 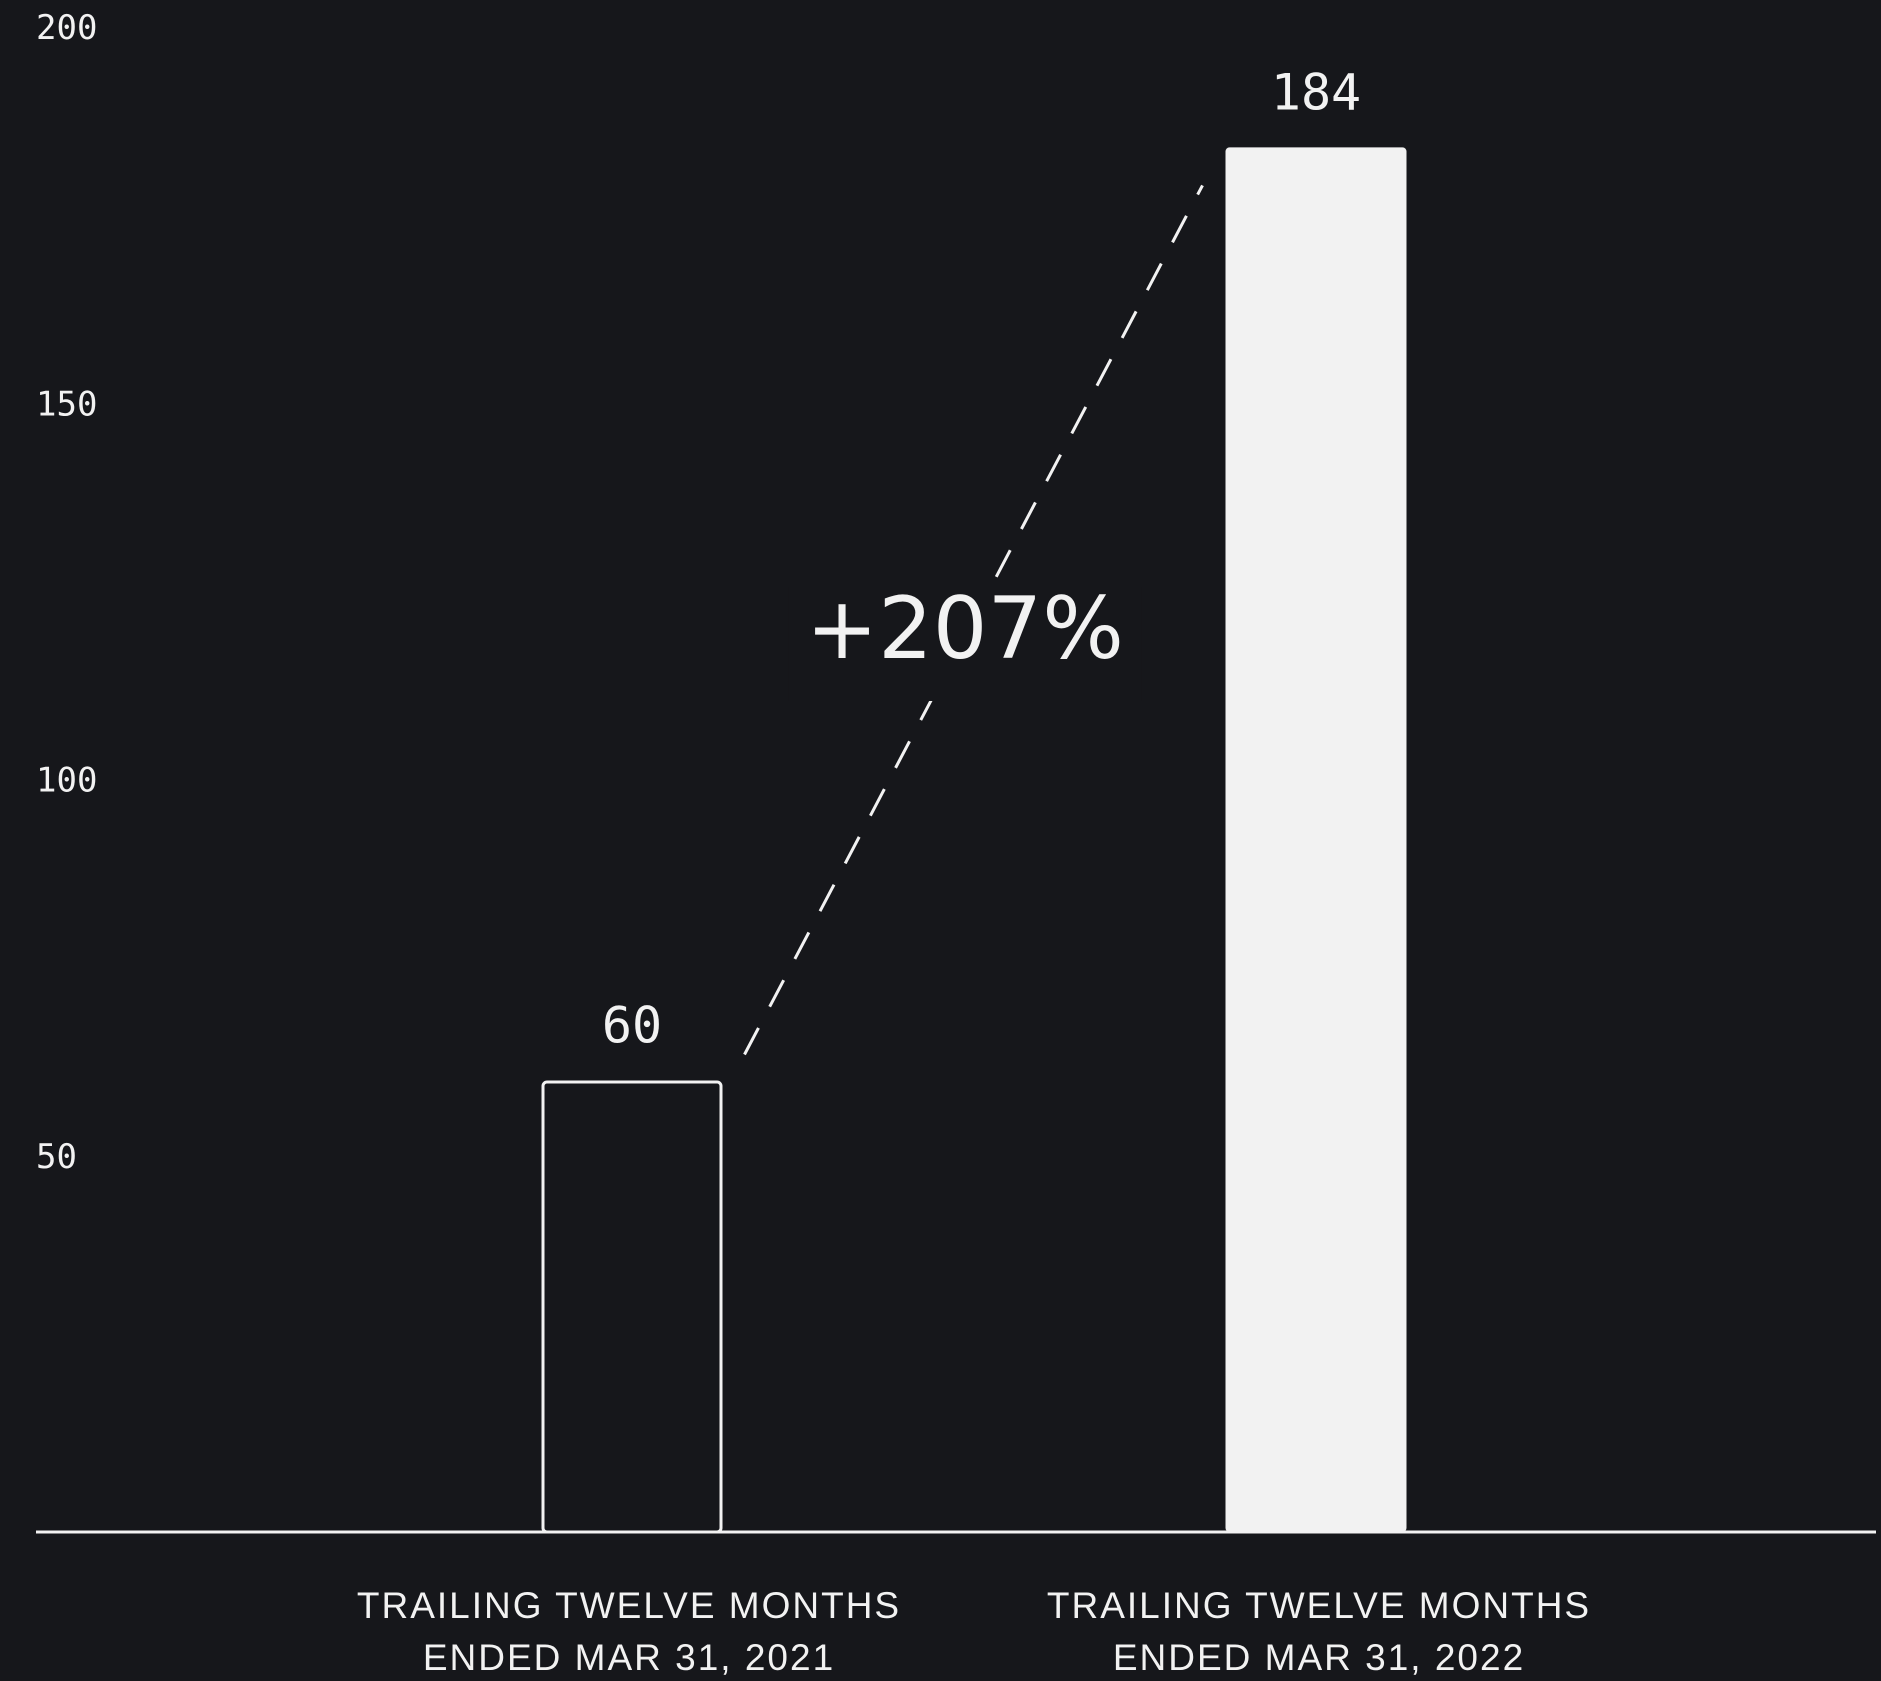 What do you see at coordinates (1319, 1657) in the screenshot?
I see `x-tick-label: ENDED MAR 31, 2022` at bounding box center [1319, 1657].